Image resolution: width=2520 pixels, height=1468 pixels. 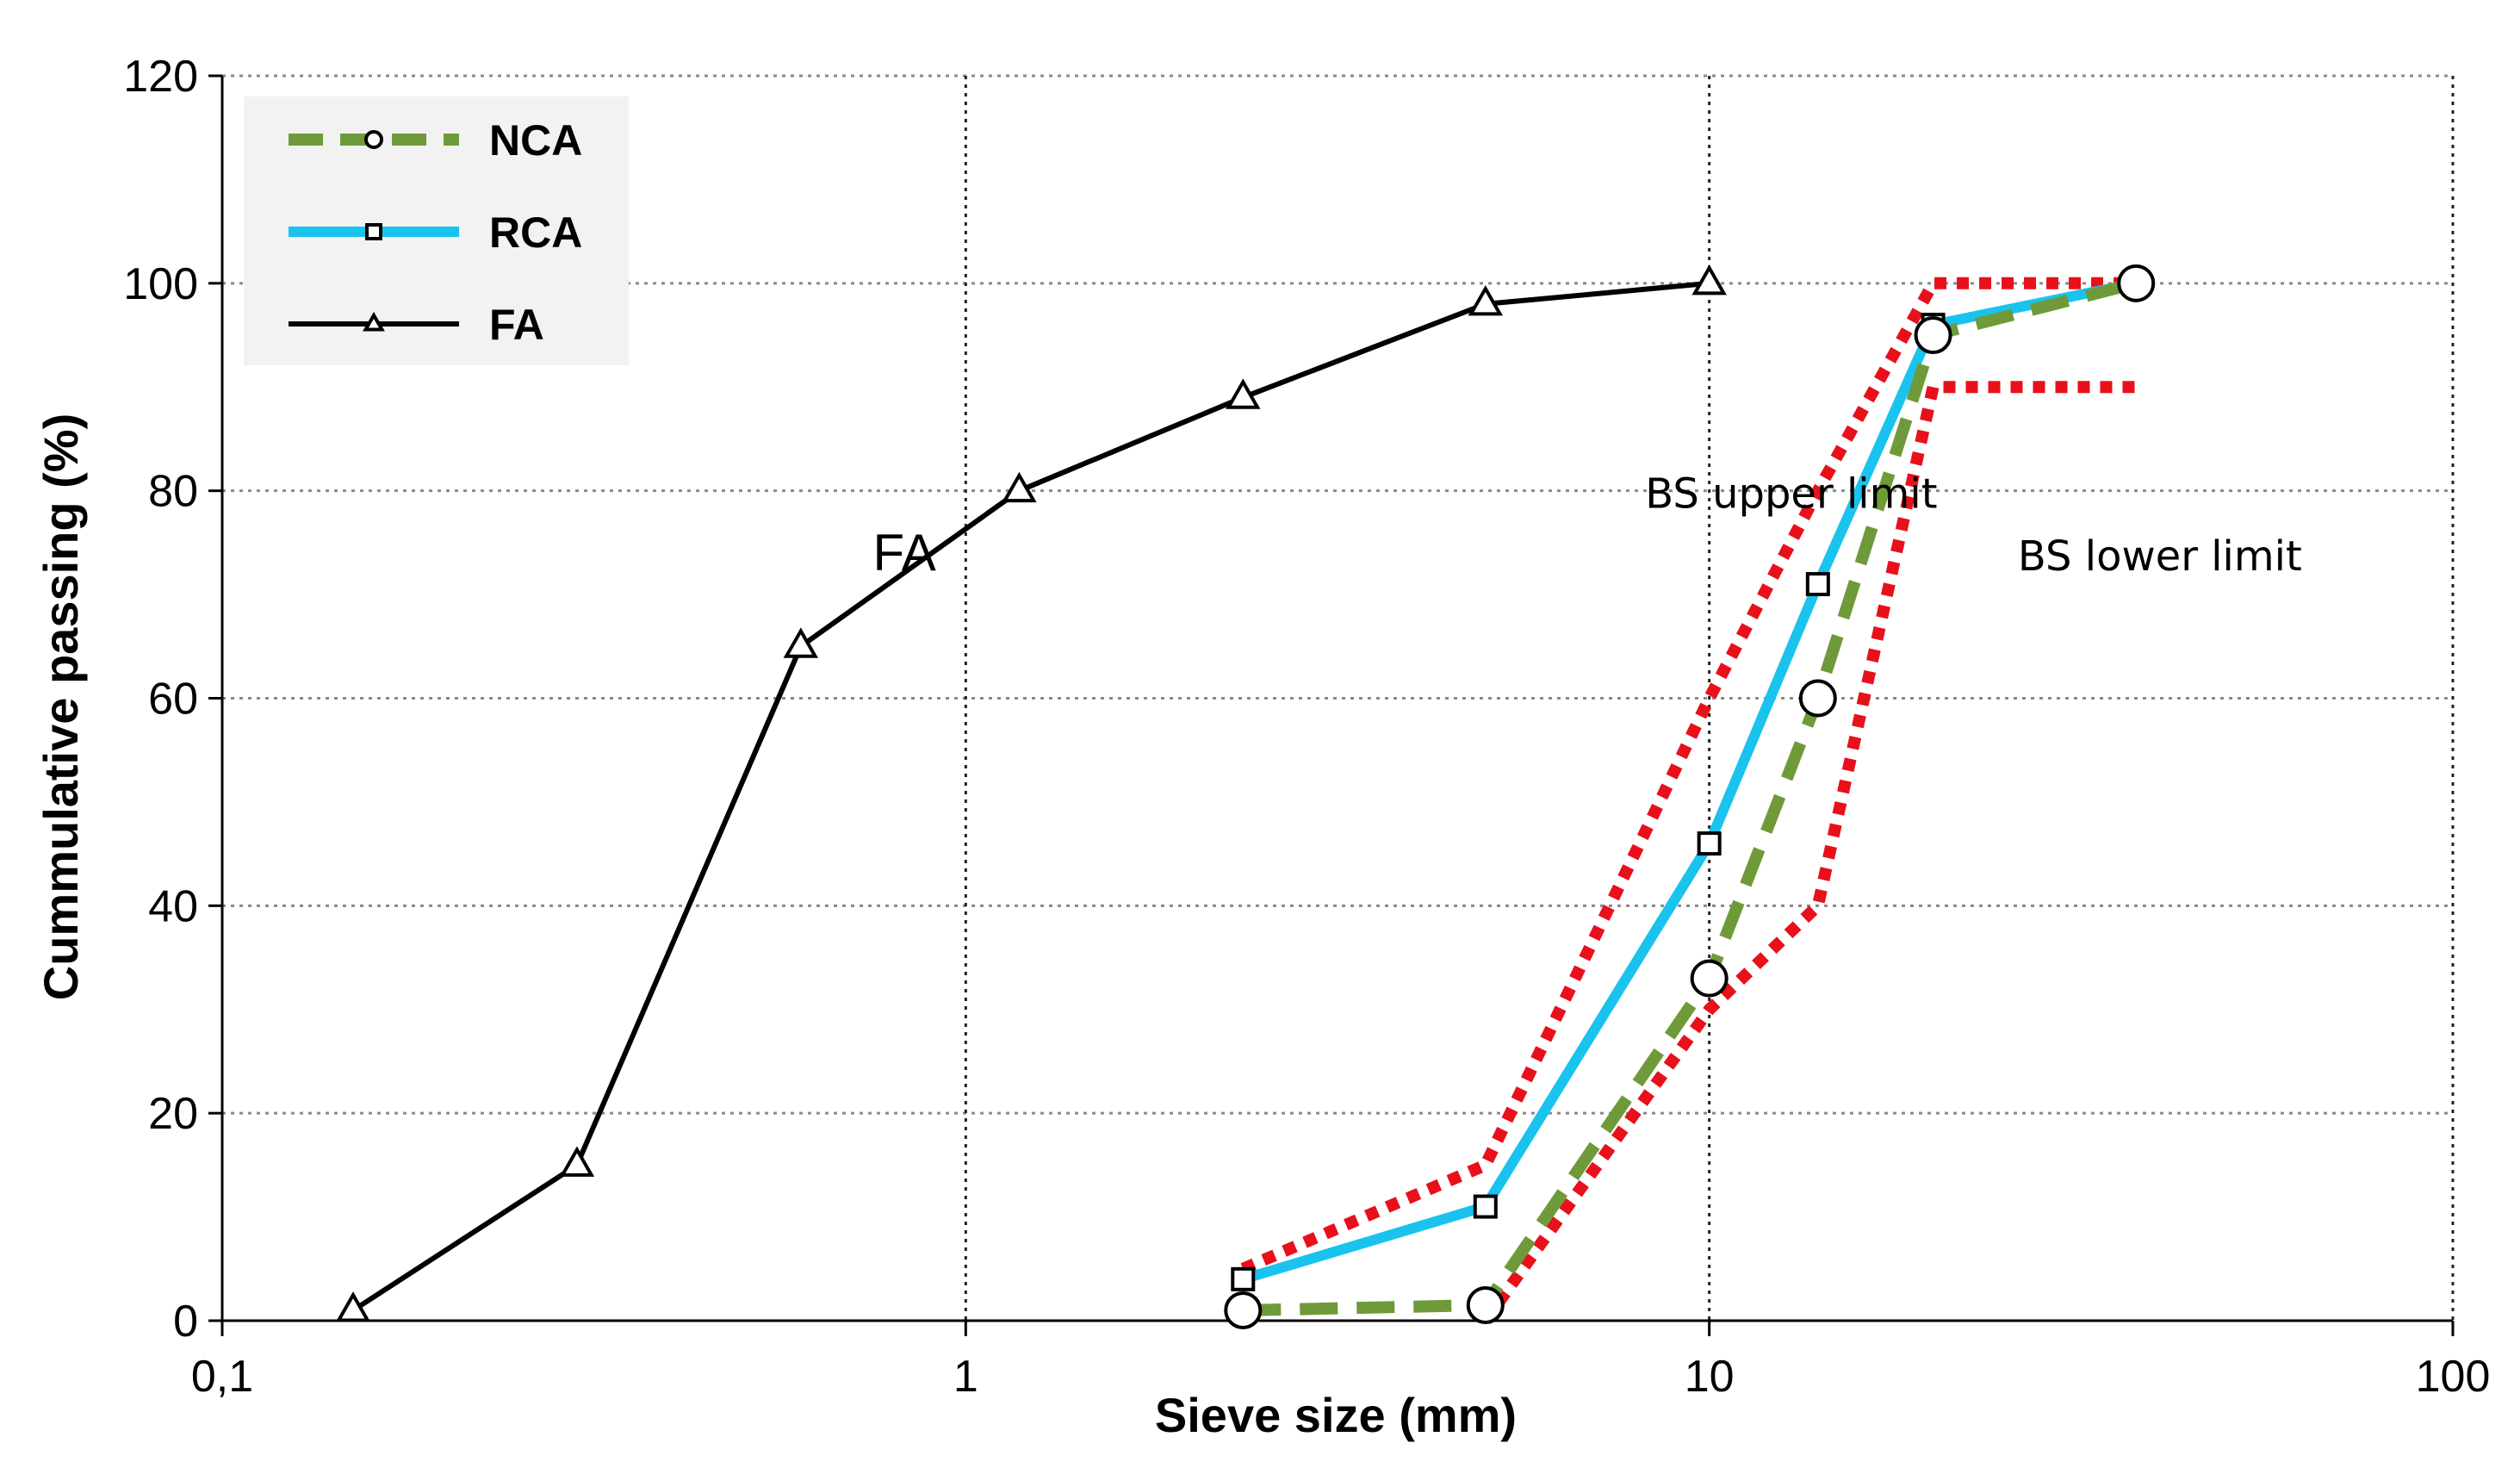 I want to click on legend-marker-rca, so click(x=374, y=231).